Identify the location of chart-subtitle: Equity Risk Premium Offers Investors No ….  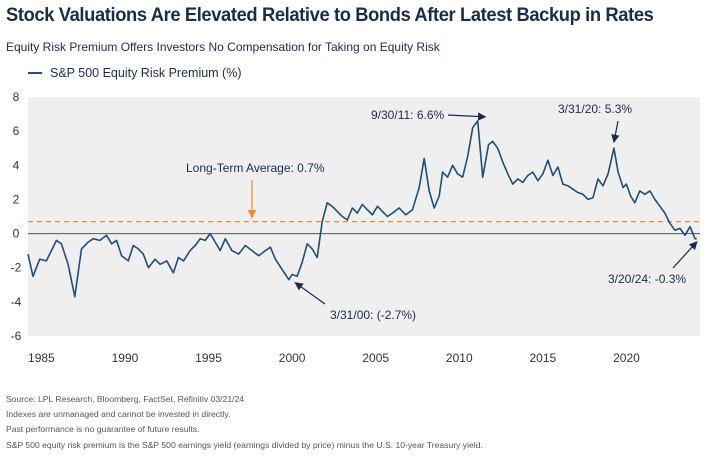
(223, 47).